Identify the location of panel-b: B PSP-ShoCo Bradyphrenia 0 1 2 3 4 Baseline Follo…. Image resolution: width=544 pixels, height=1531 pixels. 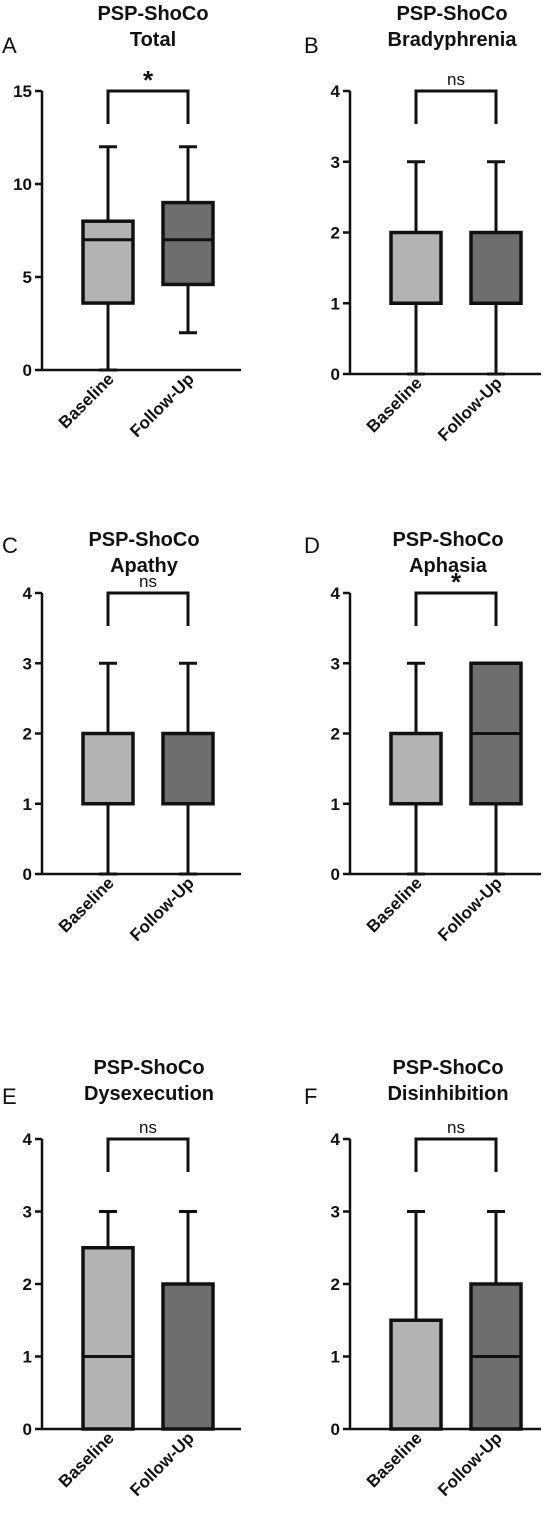
(422, 224).